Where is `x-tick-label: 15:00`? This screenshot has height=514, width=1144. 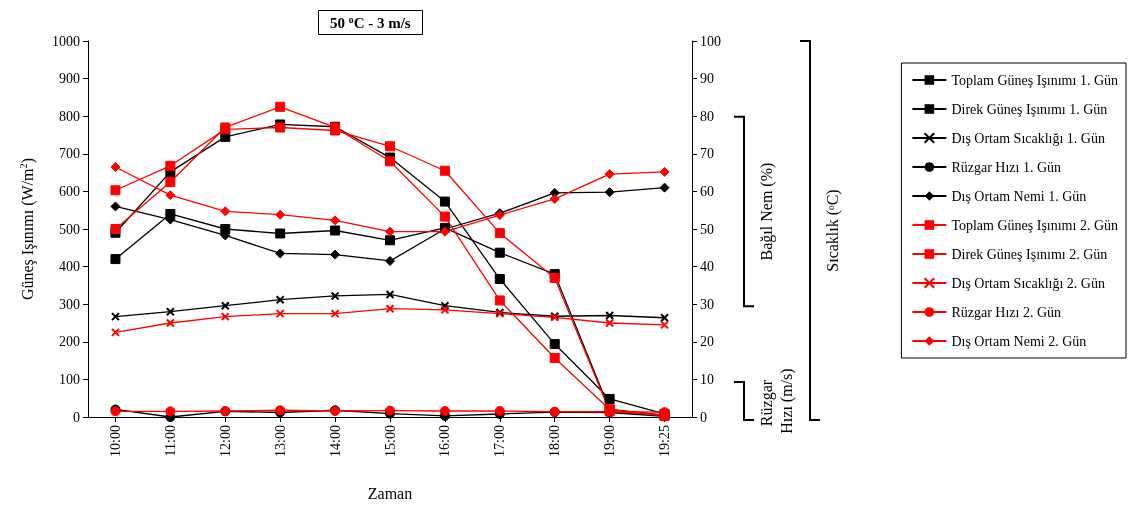
x-tick-label: 15:00 is located at coordinates (390, 441).